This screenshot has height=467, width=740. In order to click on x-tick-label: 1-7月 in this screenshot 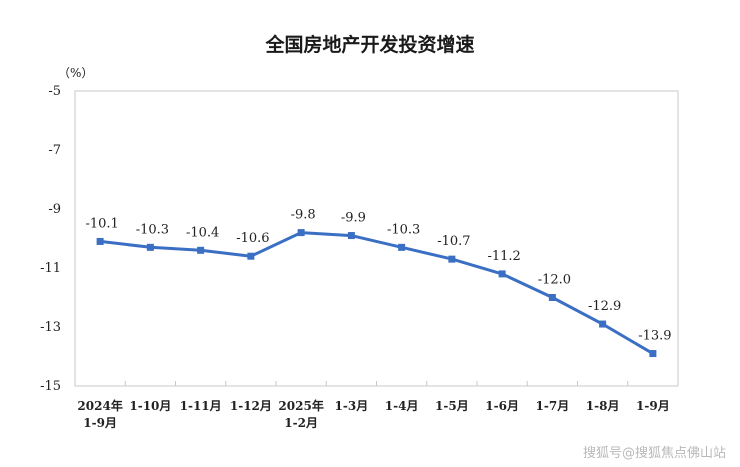, I will do `click(553, 406)`.